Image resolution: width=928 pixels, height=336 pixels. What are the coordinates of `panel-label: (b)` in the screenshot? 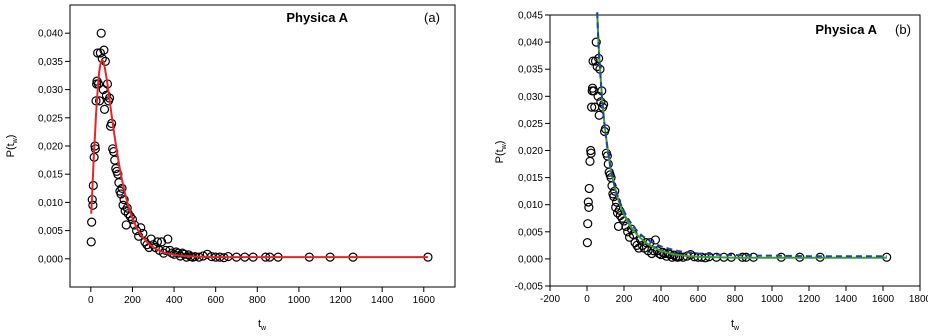 It's located at (903, 29).